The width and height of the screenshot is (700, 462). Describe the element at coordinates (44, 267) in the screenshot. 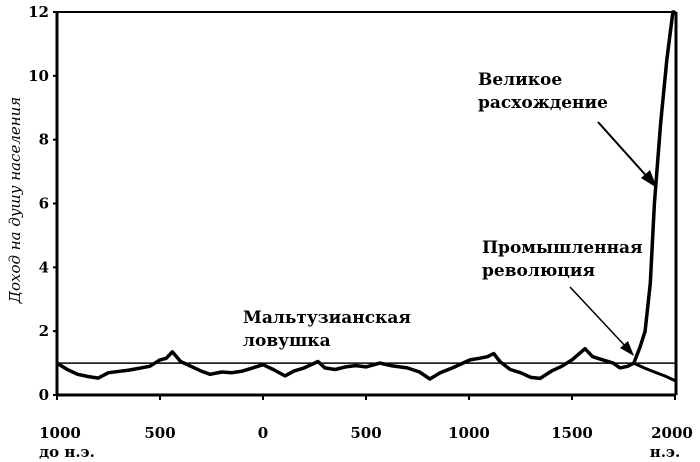

I see `y-tick-label: 4` at that location.